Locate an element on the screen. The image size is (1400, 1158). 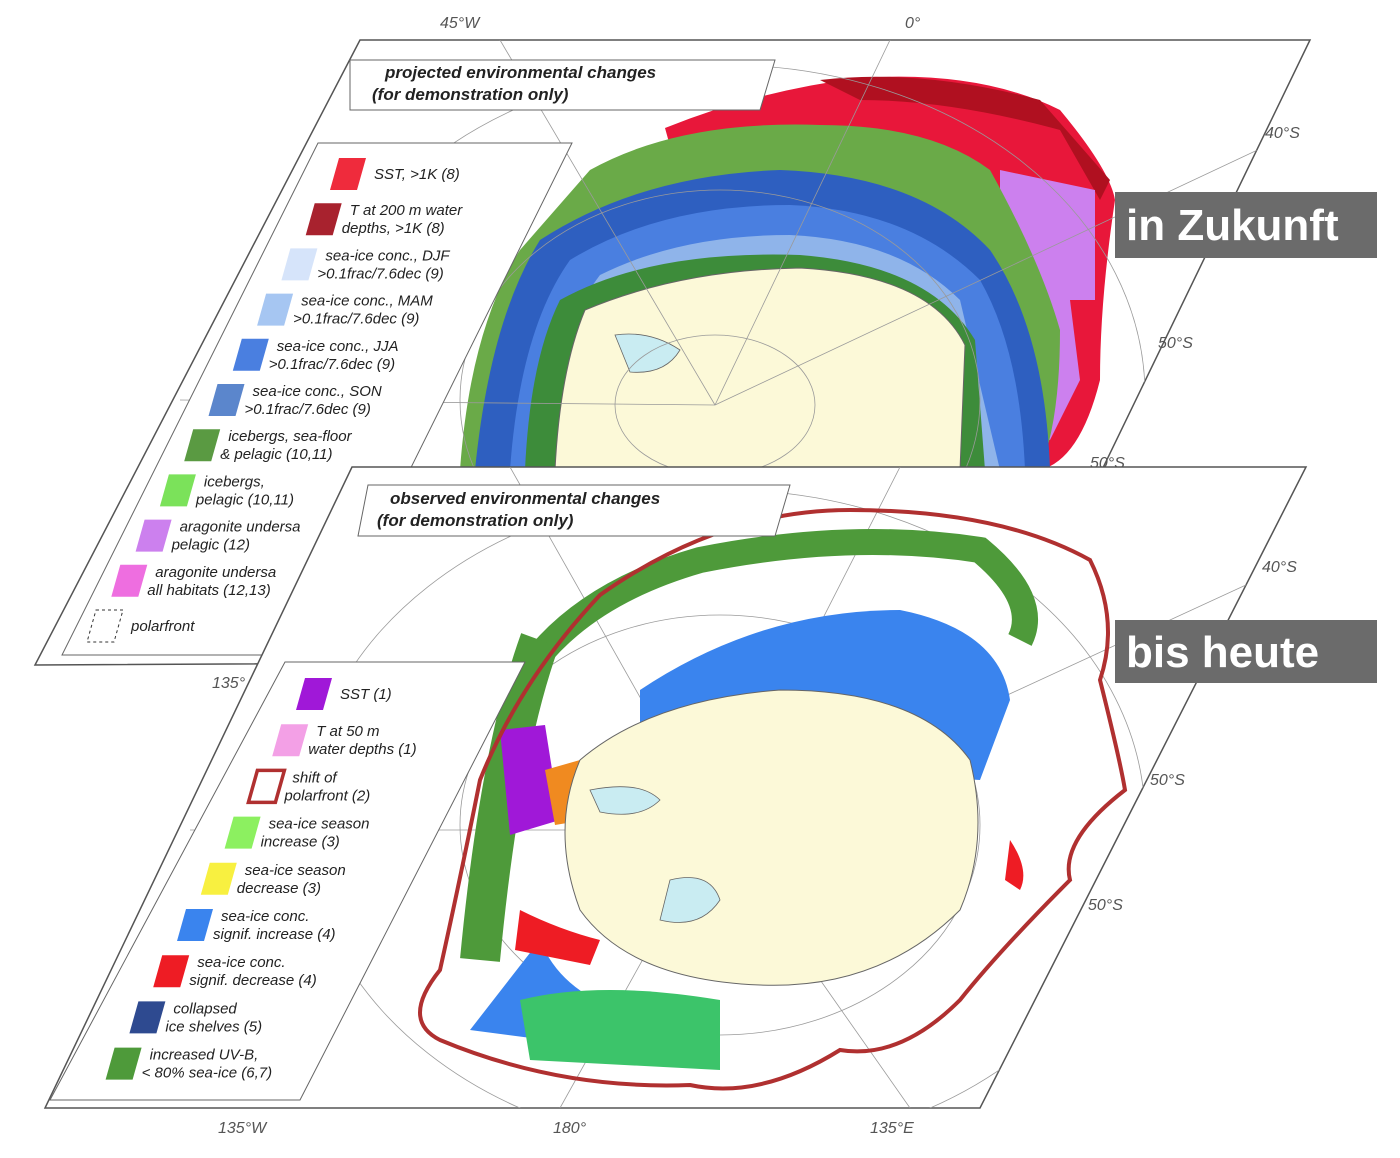
badge: in Zukunft is located at coordinates (1232, 225).